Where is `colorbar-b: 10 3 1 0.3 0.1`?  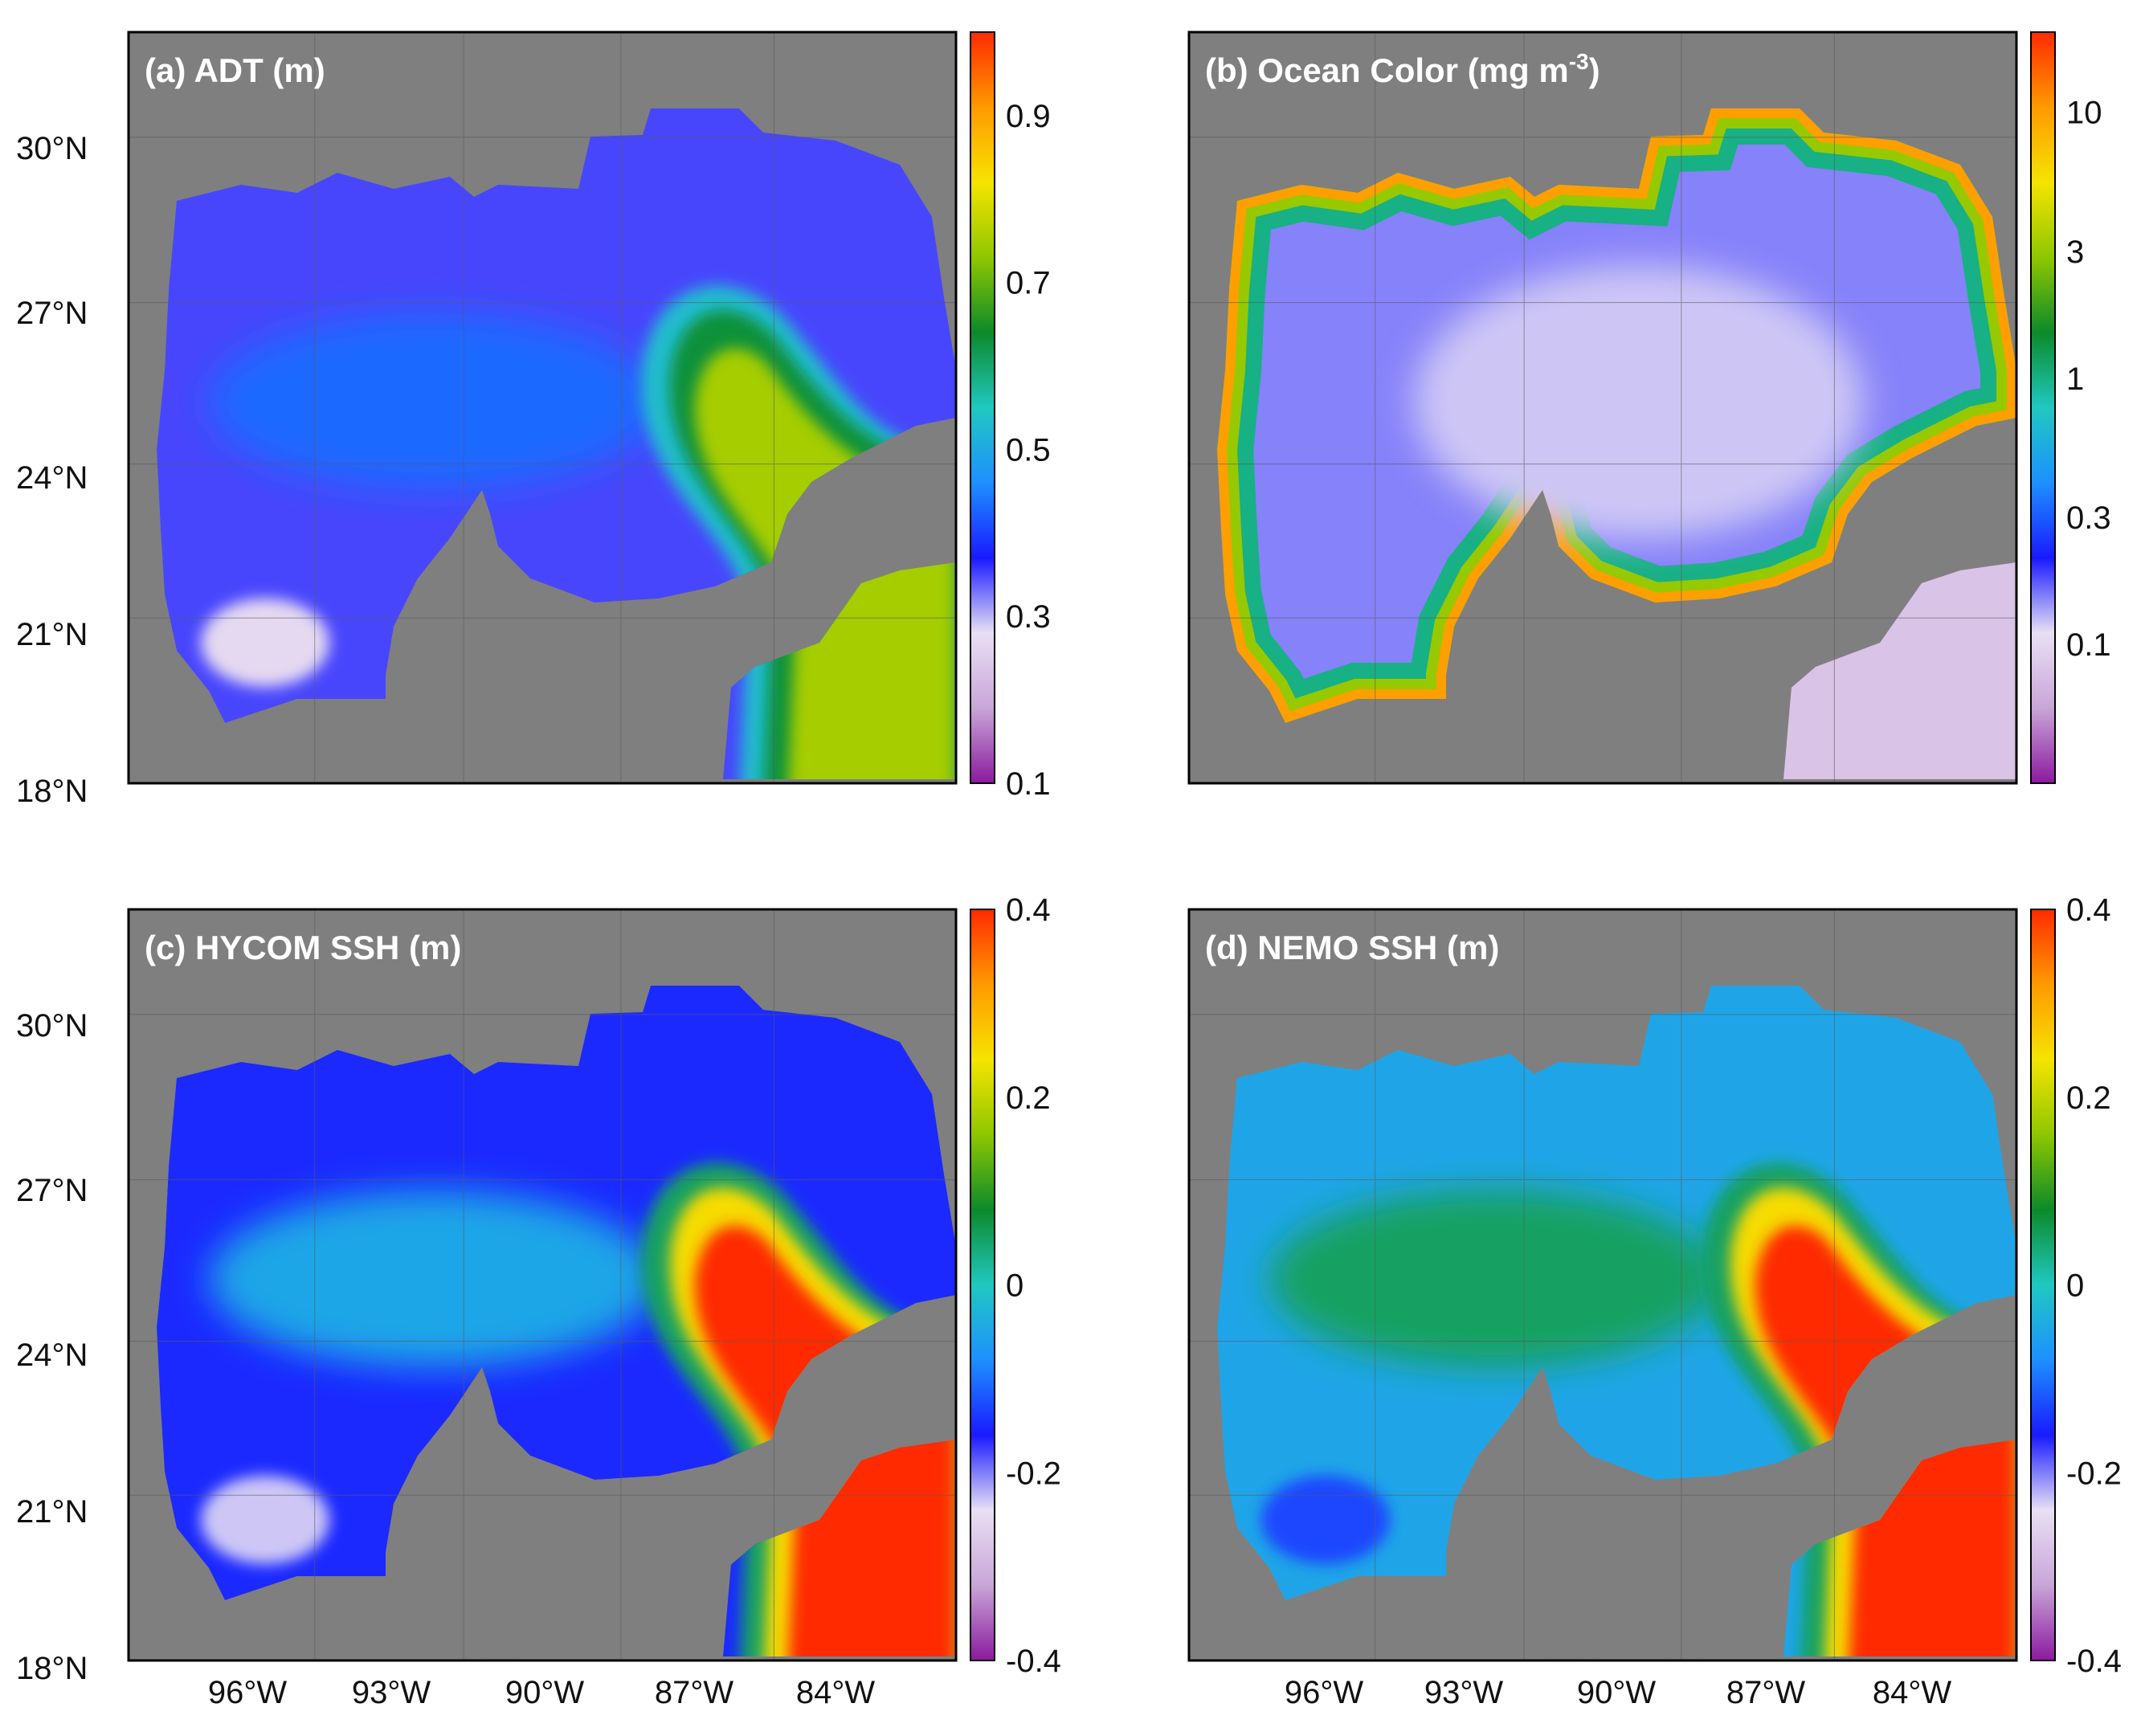
colorbar-b: 10 3 1 0.3 0.1 is located at coordinates (2070, 407).